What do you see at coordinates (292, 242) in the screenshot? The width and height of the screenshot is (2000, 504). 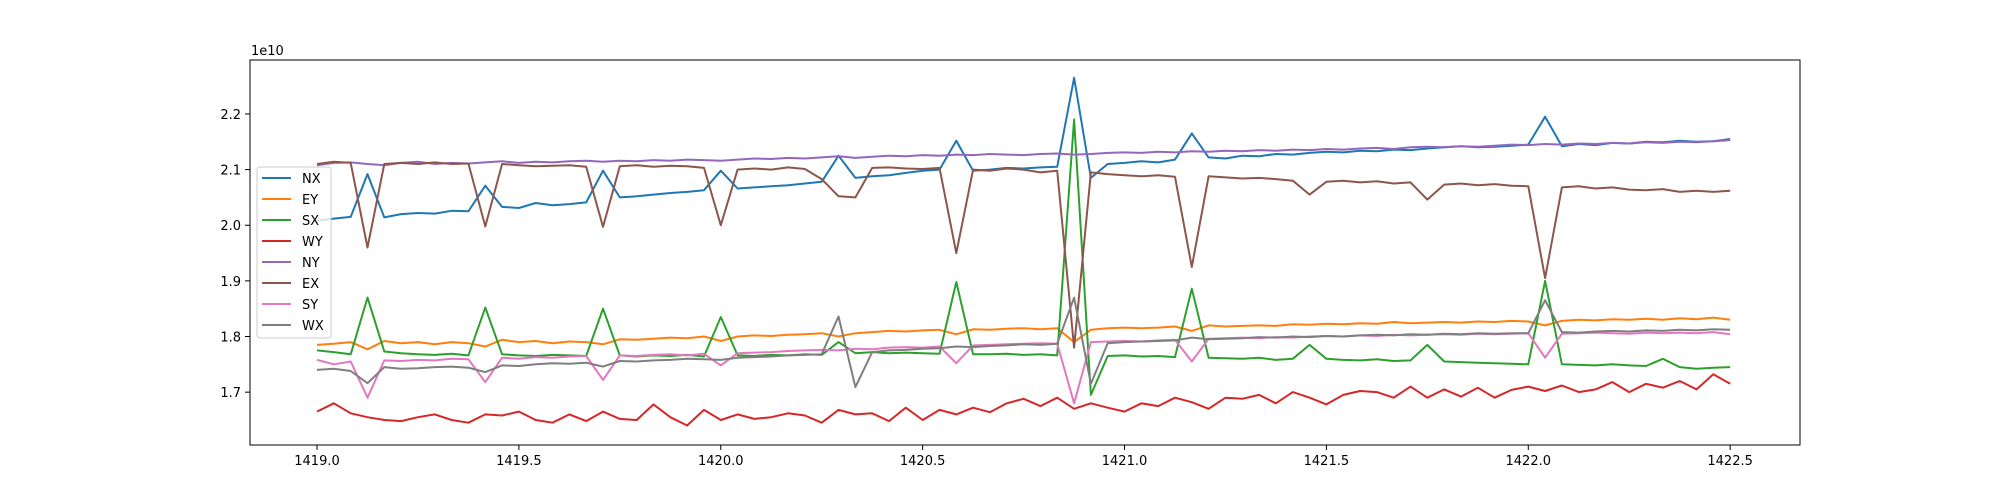 I see `legend-item-wy: WY` at bounding box center [292, 242].